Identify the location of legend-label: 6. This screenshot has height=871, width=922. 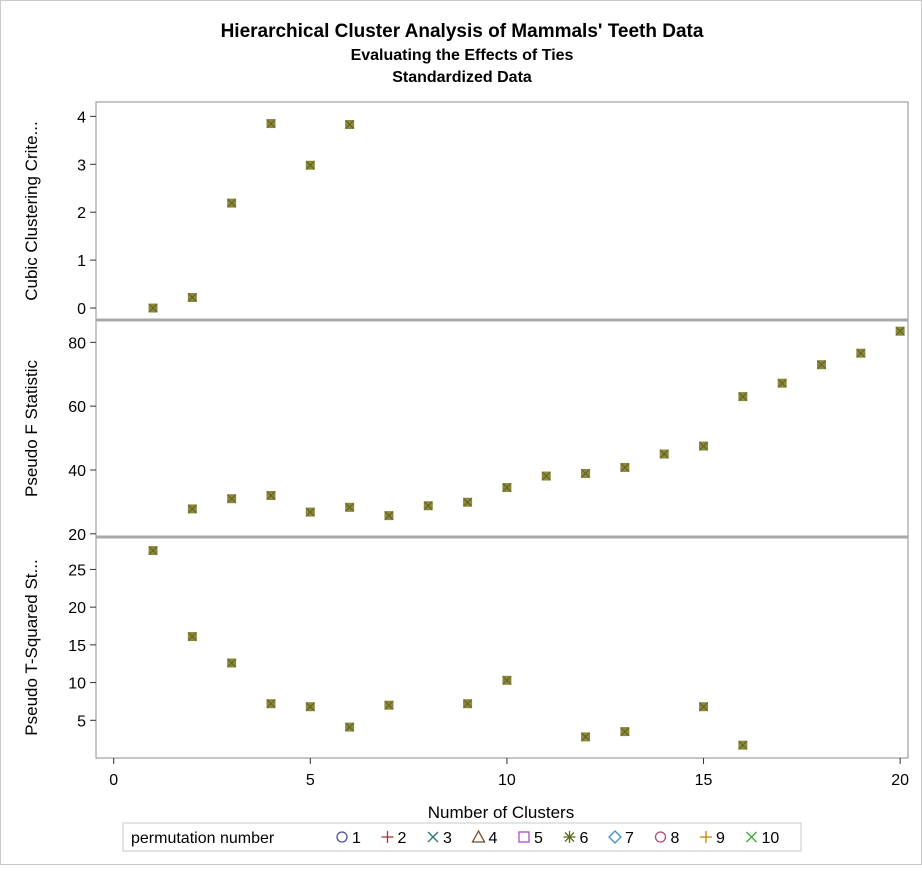
(584, 838).